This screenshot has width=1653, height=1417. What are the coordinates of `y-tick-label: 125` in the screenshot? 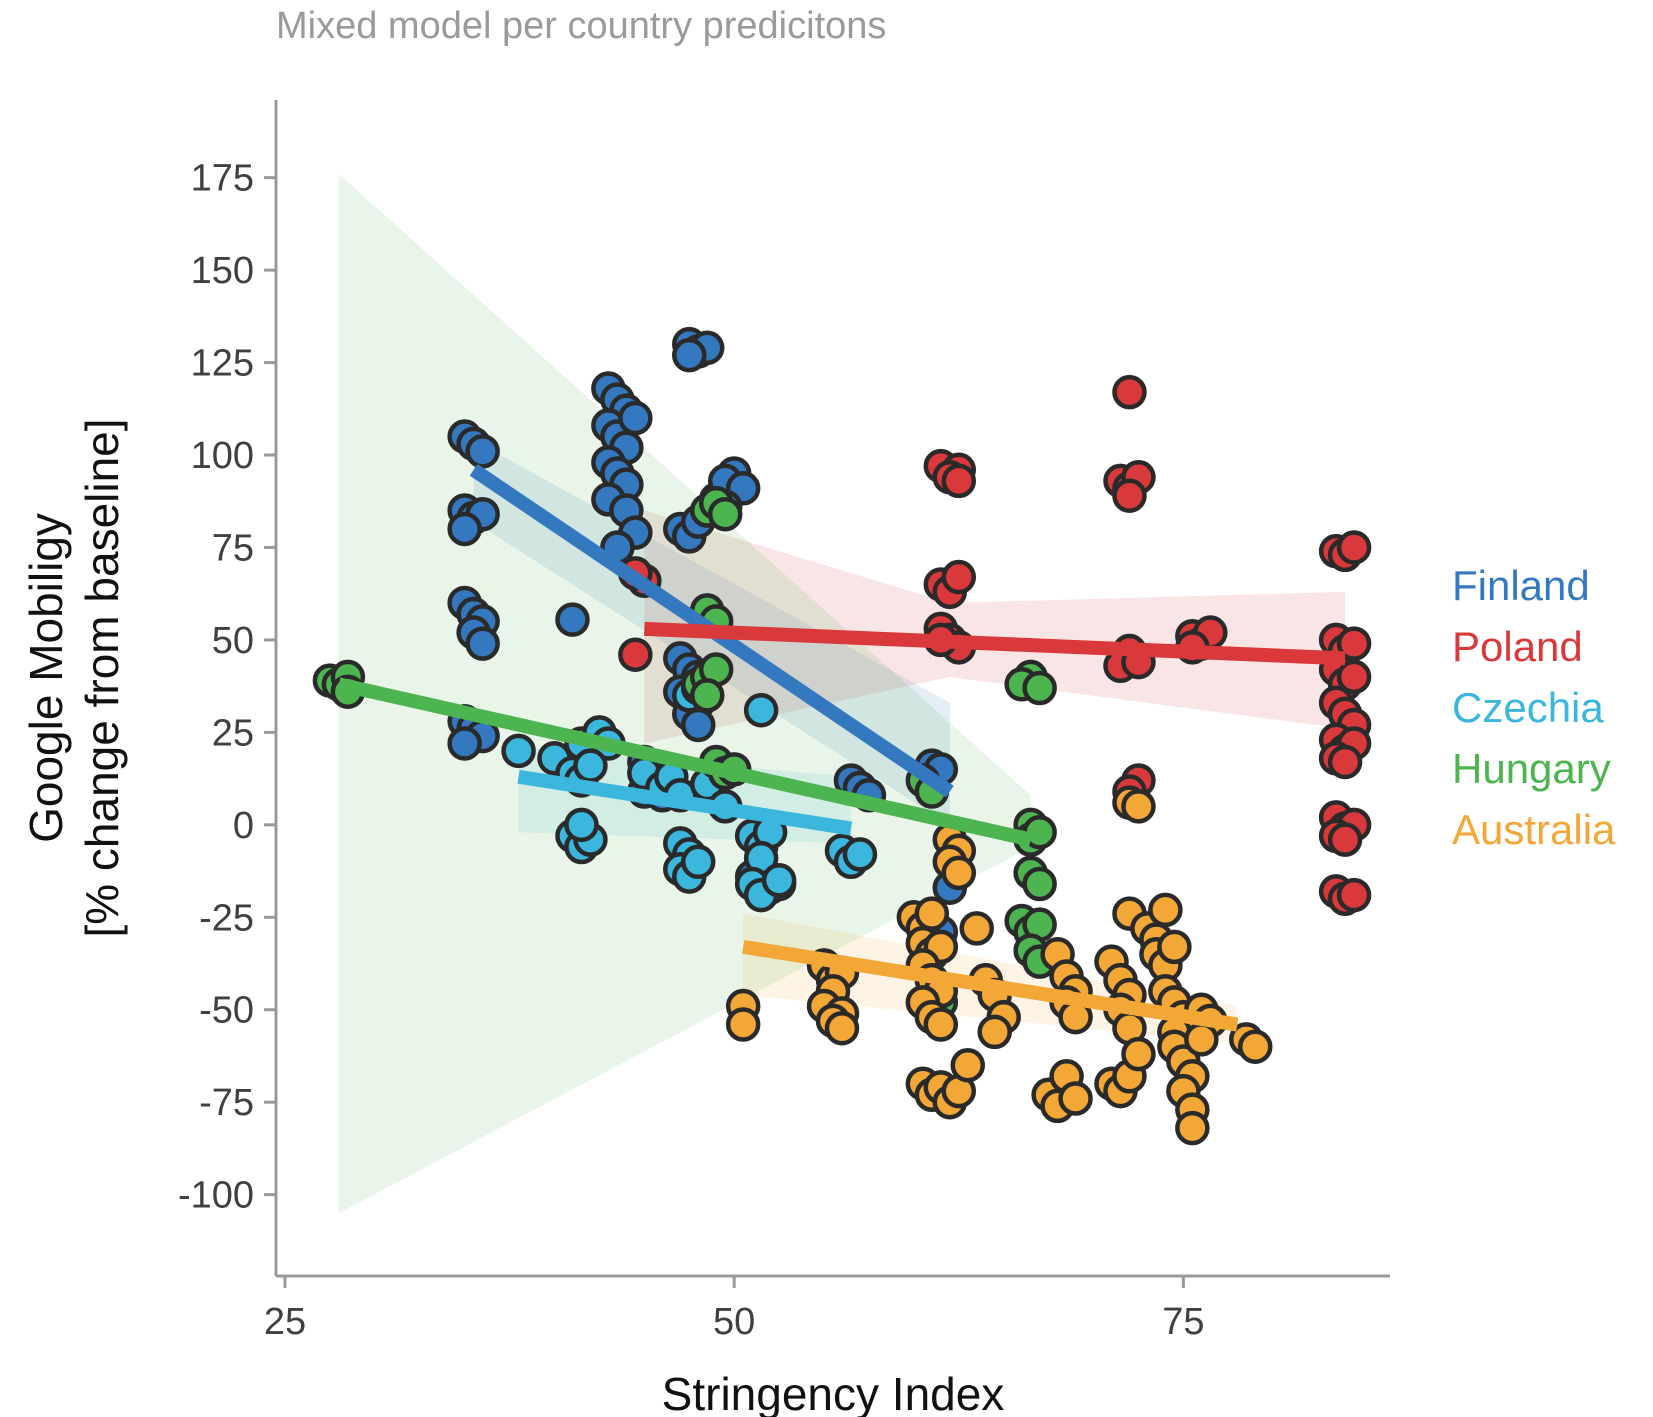 It's located at (222, 364).